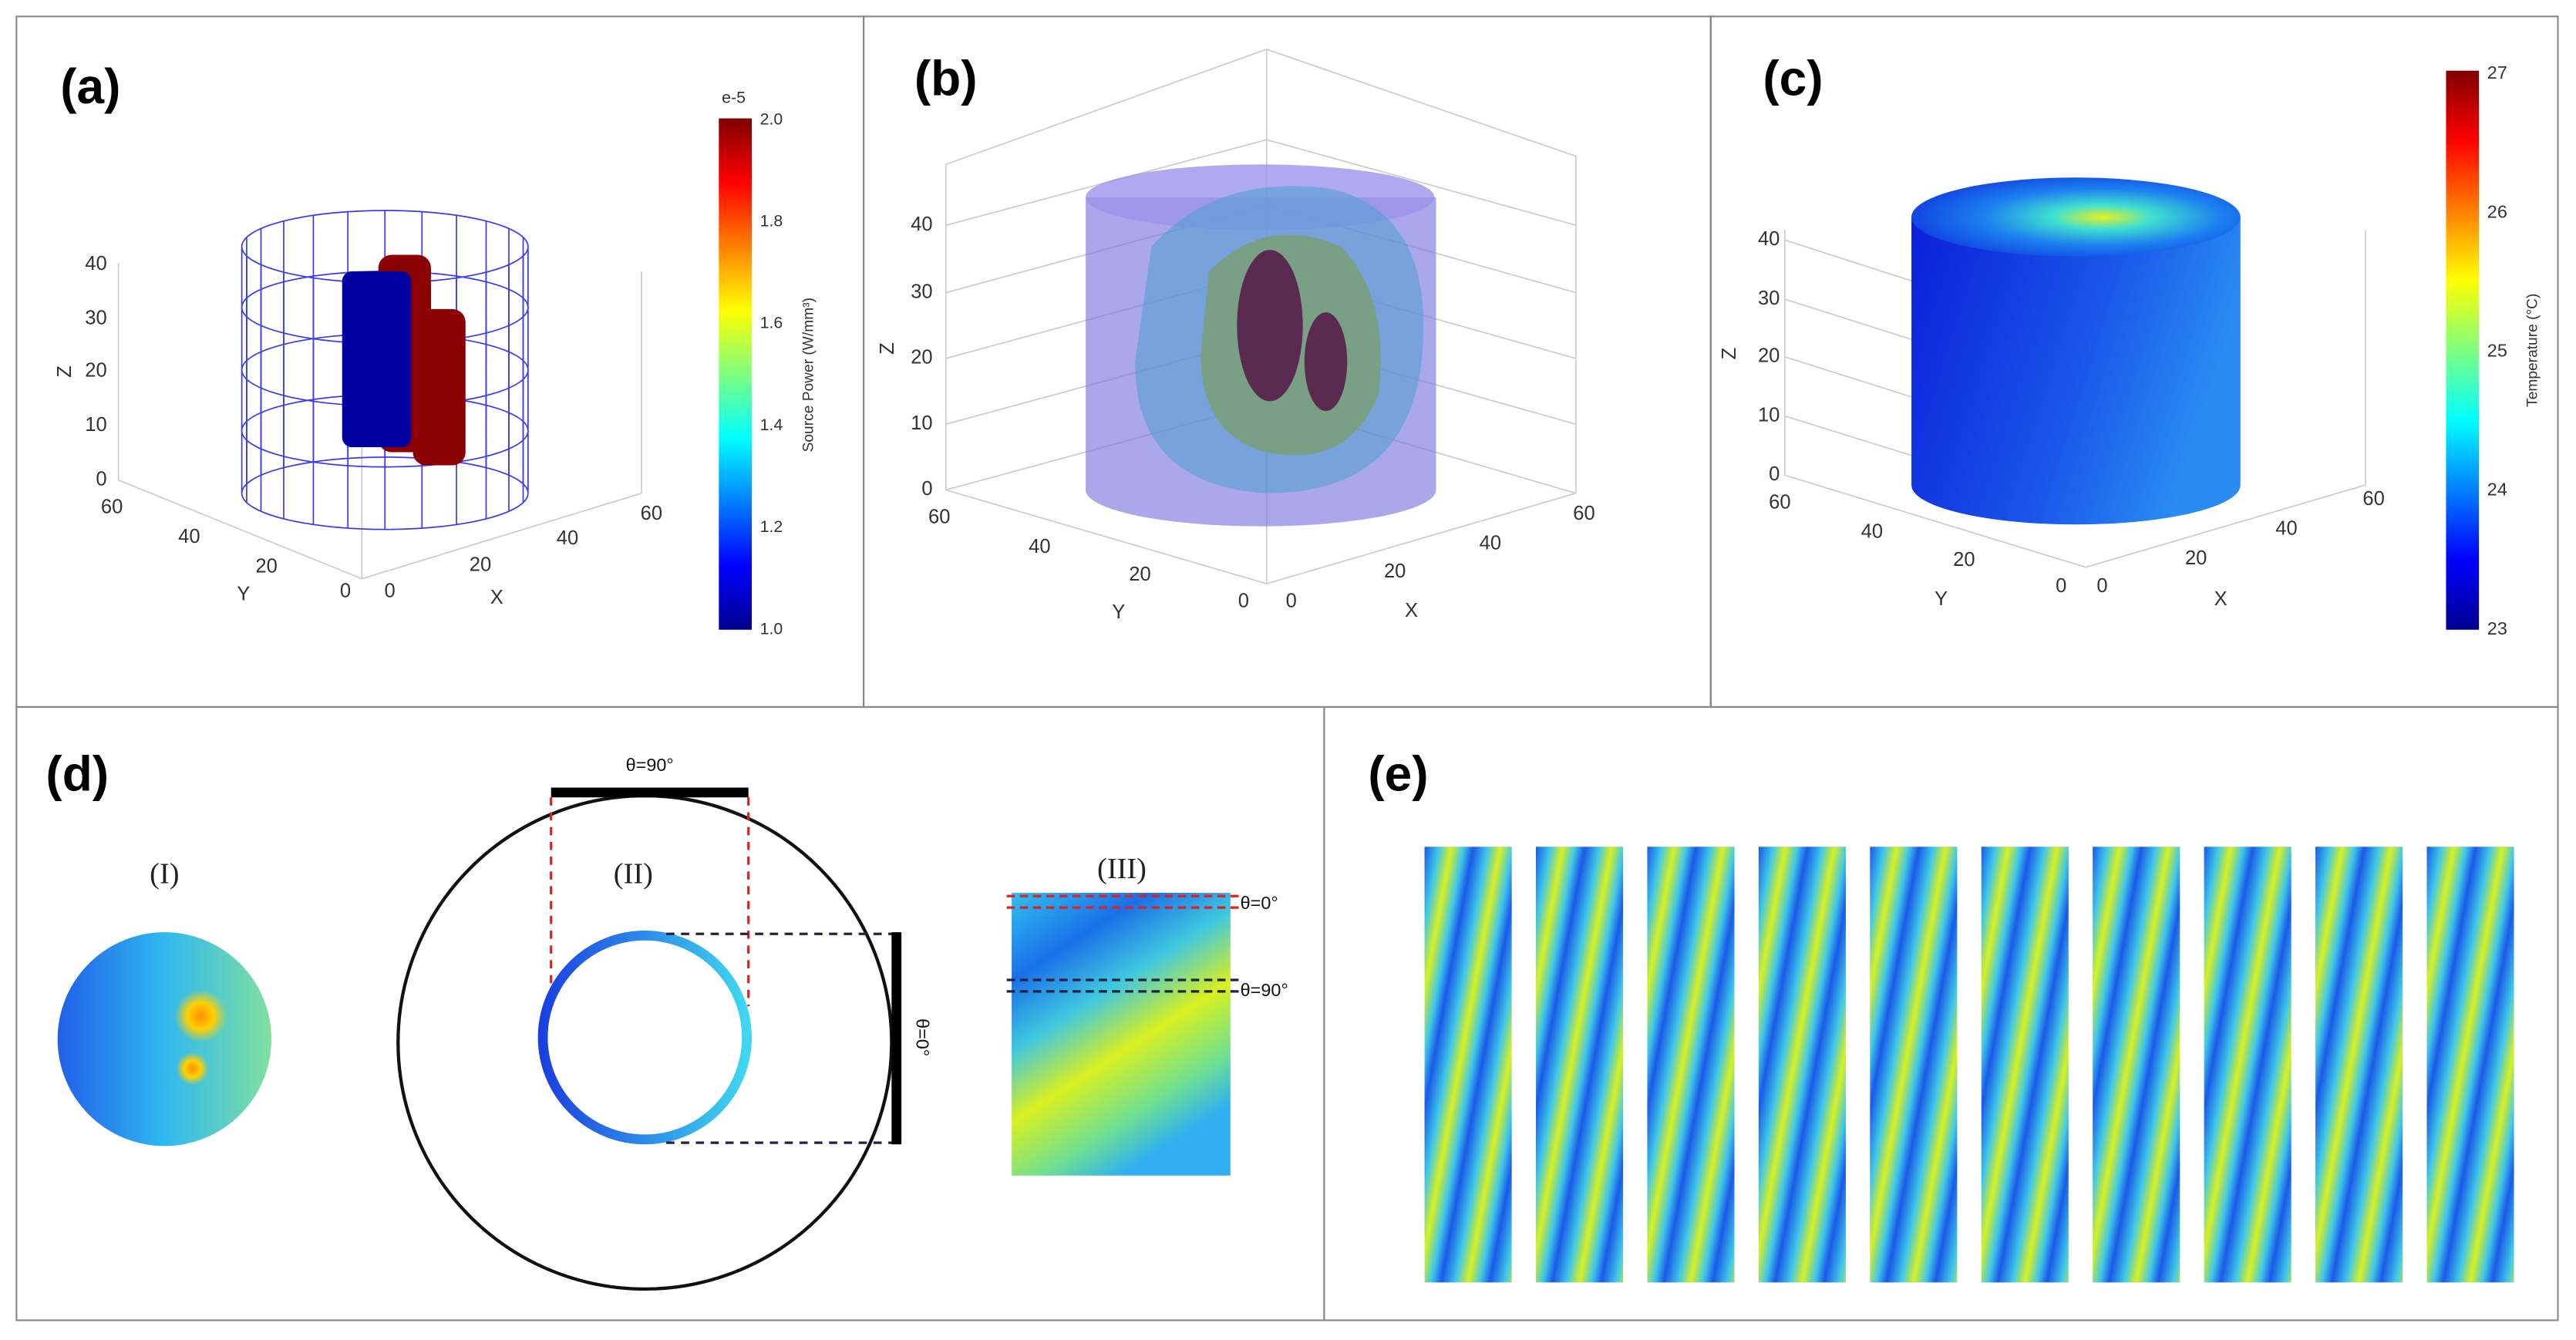  What do you see at coordinates (1121, 1034) in the screenshot?
I see `unwrapped-map` at bounding box center [1121, 1034].